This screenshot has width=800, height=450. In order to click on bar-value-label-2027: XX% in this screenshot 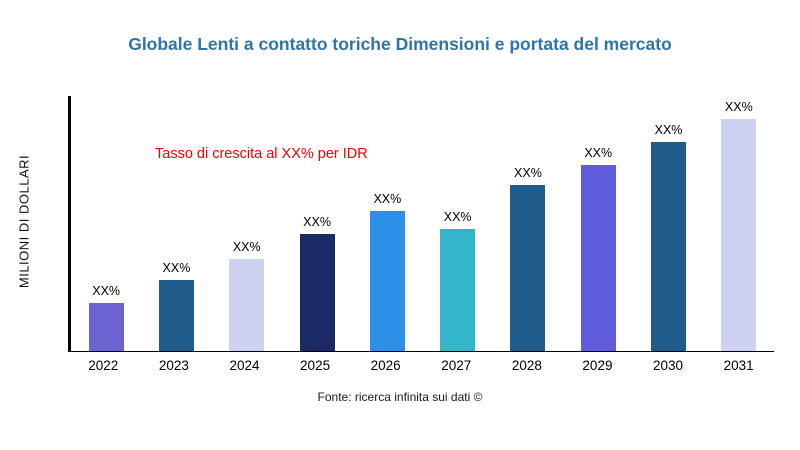, I will do `click(457, 216)`.